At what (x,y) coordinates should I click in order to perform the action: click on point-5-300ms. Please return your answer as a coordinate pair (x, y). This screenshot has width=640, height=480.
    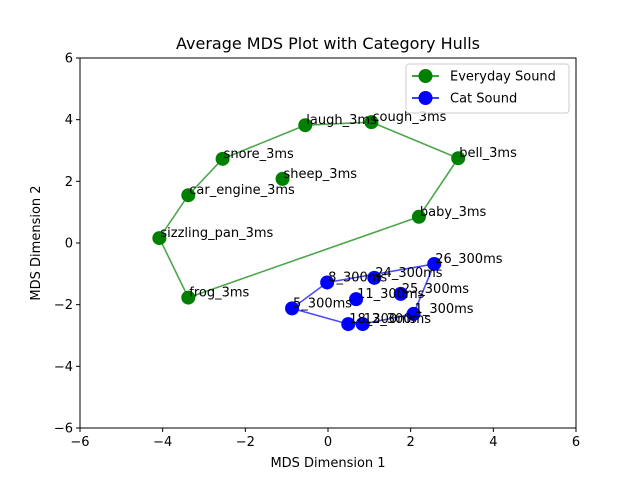
    Looking at the image, I should click on (292, 308).